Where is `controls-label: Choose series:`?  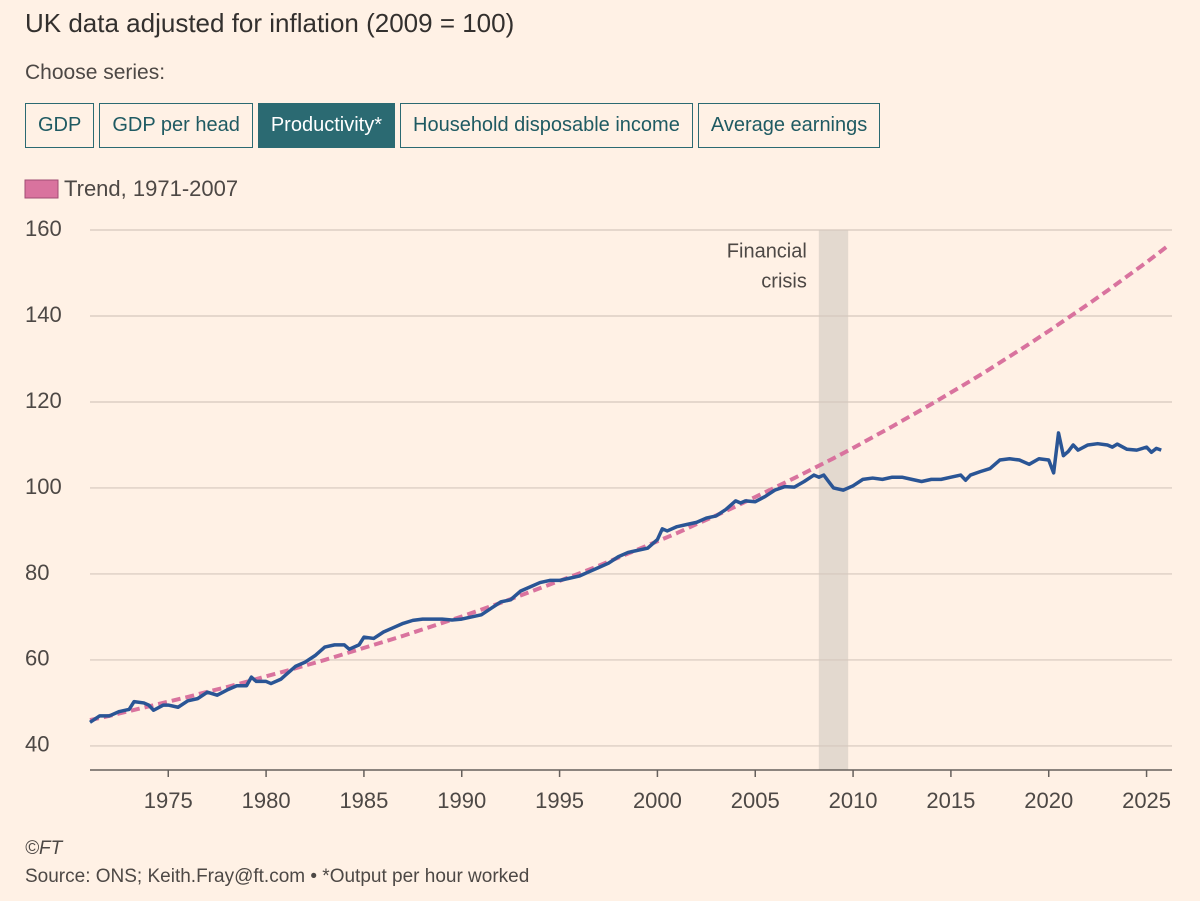 controls-label: Choose series: is located at coordinates (95, 72).